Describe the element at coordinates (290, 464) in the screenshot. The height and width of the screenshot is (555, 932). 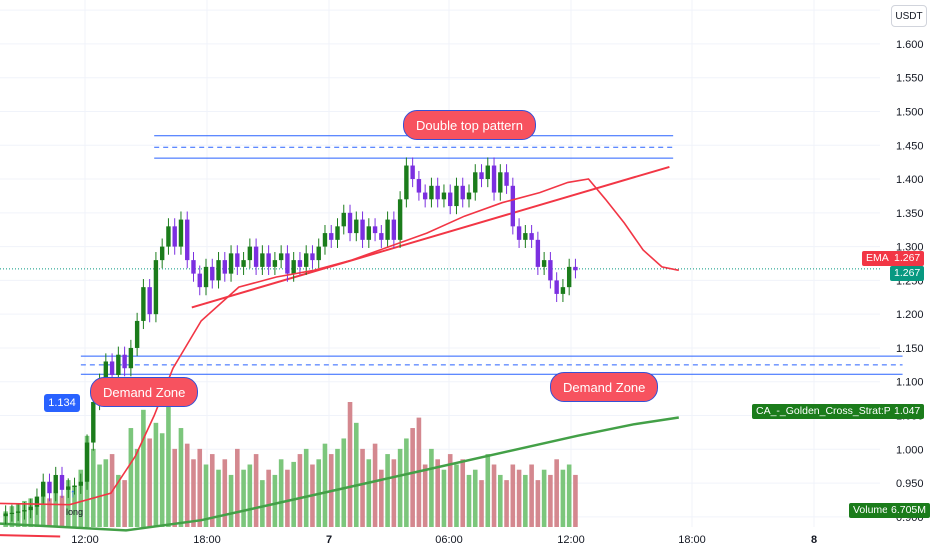
I see `volume-bars` at that location.